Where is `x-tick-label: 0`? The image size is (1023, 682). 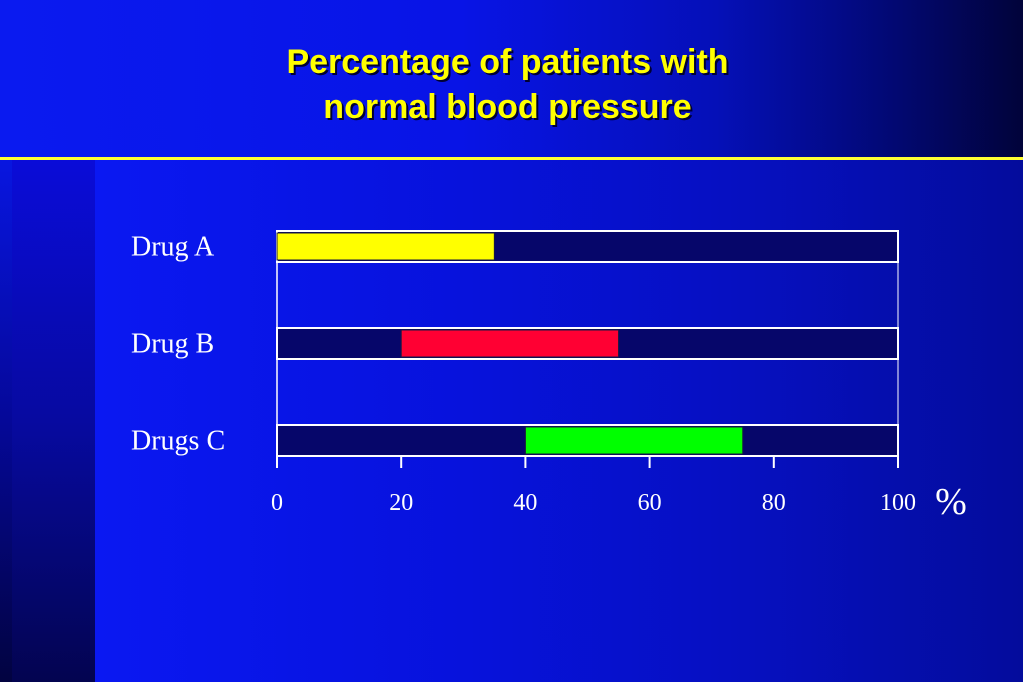 x-tick-label: 0 is located at coordinates (277, 503).